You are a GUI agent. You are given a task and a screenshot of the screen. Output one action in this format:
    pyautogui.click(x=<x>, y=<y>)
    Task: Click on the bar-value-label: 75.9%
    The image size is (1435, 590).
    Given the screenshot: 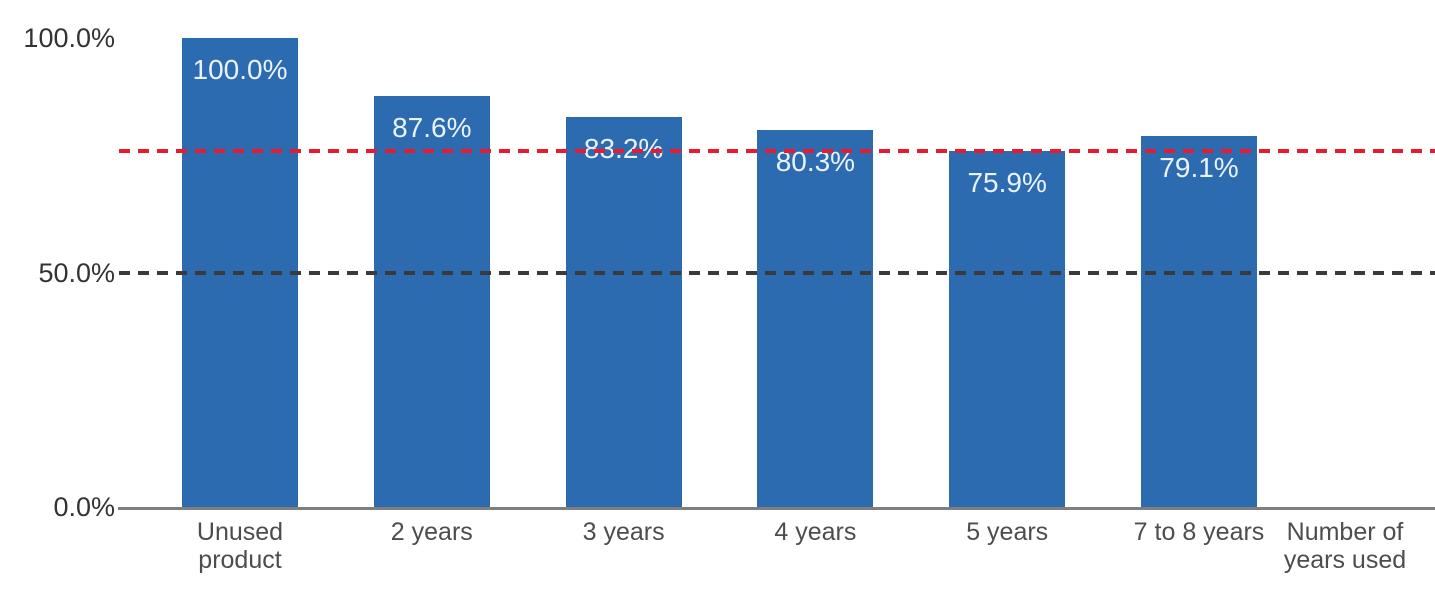 What is the action you would take?
    pyautogui.click(x=1007, y=183)
    